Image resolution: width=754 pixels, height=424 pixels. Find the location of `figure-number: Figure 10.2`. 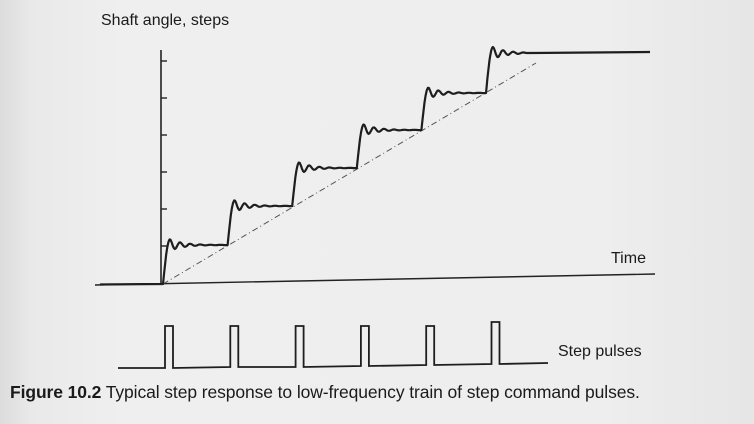

figure-number: Figure 10.2 is located at coordinates (56, 392).